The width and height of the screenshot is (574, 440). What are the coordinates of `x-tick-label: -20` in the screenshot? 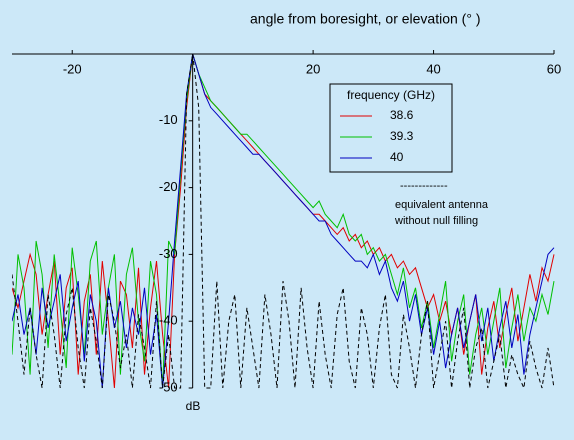 It's located at (72, 68).